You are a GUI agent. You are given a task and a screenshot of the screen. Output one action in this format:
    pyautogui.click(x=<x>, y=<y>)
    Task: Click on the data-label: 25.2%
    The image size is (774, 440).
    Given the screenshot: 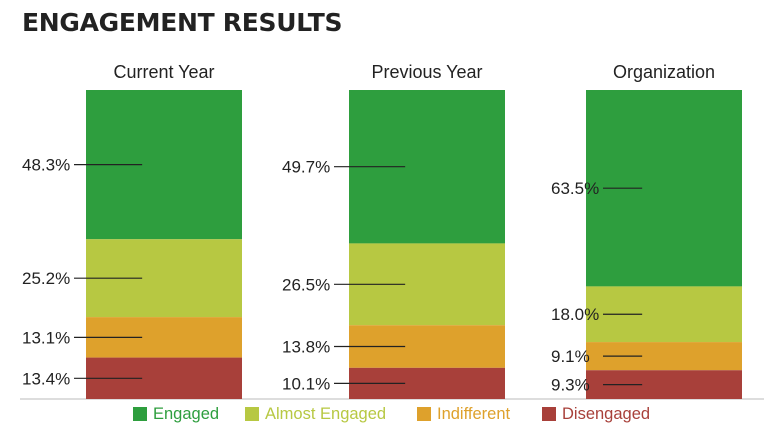 What is the action you would take?
    pyautogui.click(x=46, y=278)
    